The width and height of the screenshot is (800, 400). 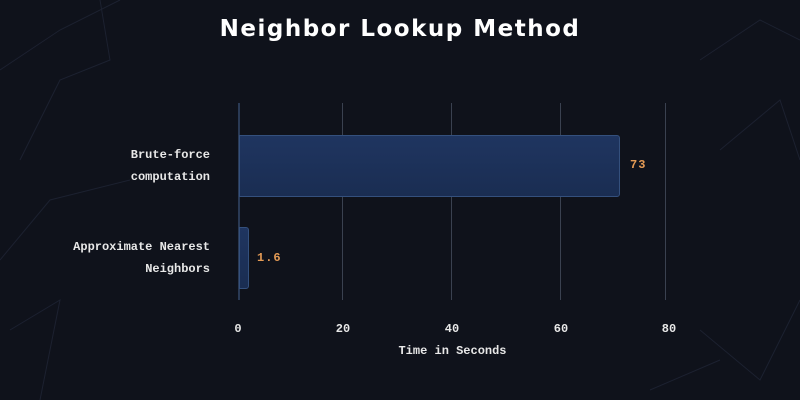 What do you see at coordinates (170, 155) in the screenshot?
I see `category-label-line: Brute-force` at bounding box center [170, 155].